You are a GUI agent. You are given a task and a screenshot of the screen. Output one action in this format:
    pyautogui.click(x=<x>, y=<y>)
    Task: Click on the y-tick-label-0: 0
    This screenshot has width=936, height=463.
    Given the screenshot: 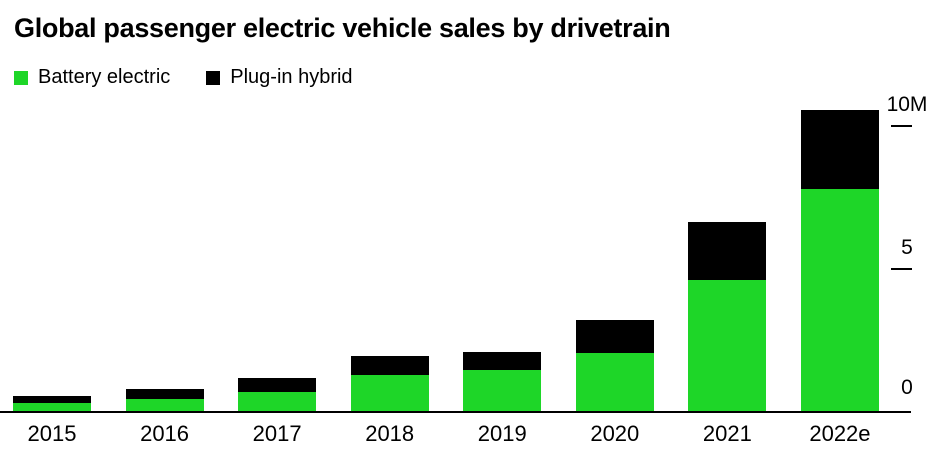 What is the action you would take?
    pyautogui.click(x=907, y=387)
    